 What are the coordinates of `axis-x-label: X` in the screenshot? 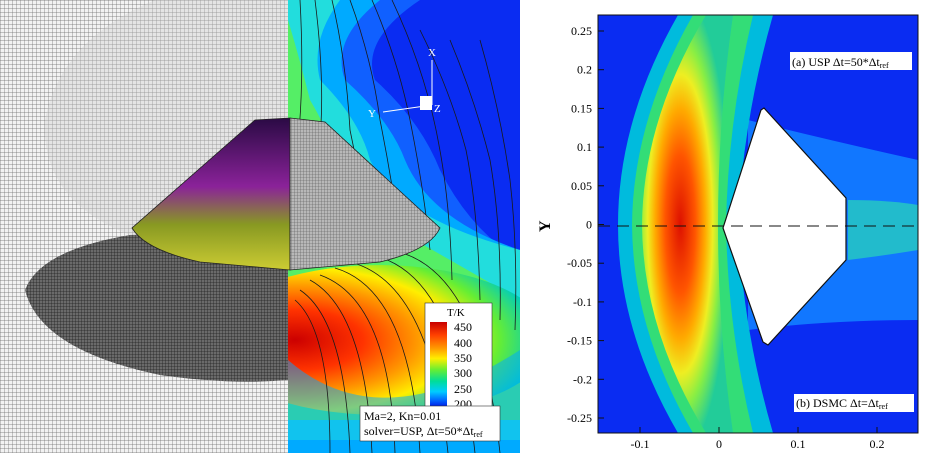 It's located at (432, 53).